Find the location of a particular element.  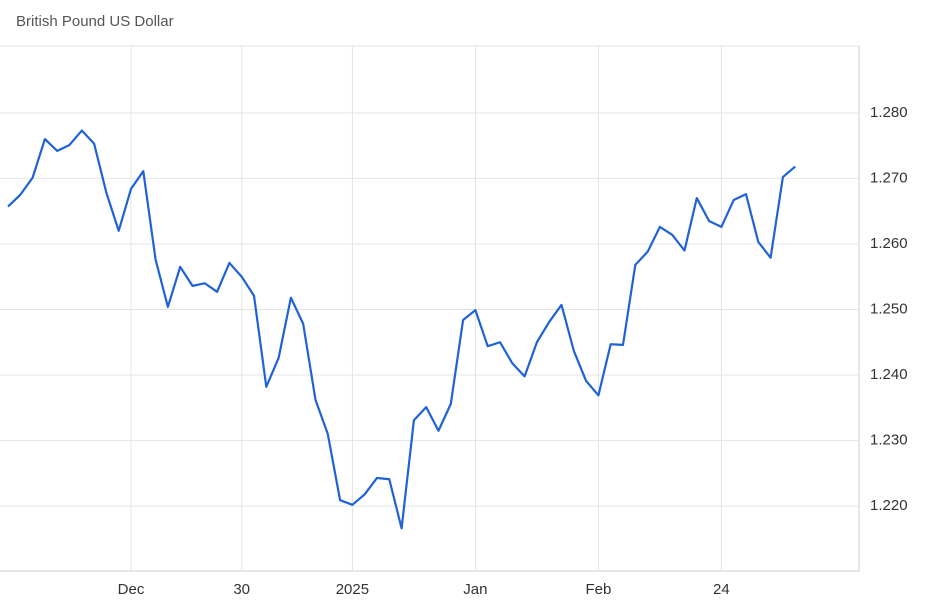

y-tick-label: 1.220 is located at coordinates (889, 505).